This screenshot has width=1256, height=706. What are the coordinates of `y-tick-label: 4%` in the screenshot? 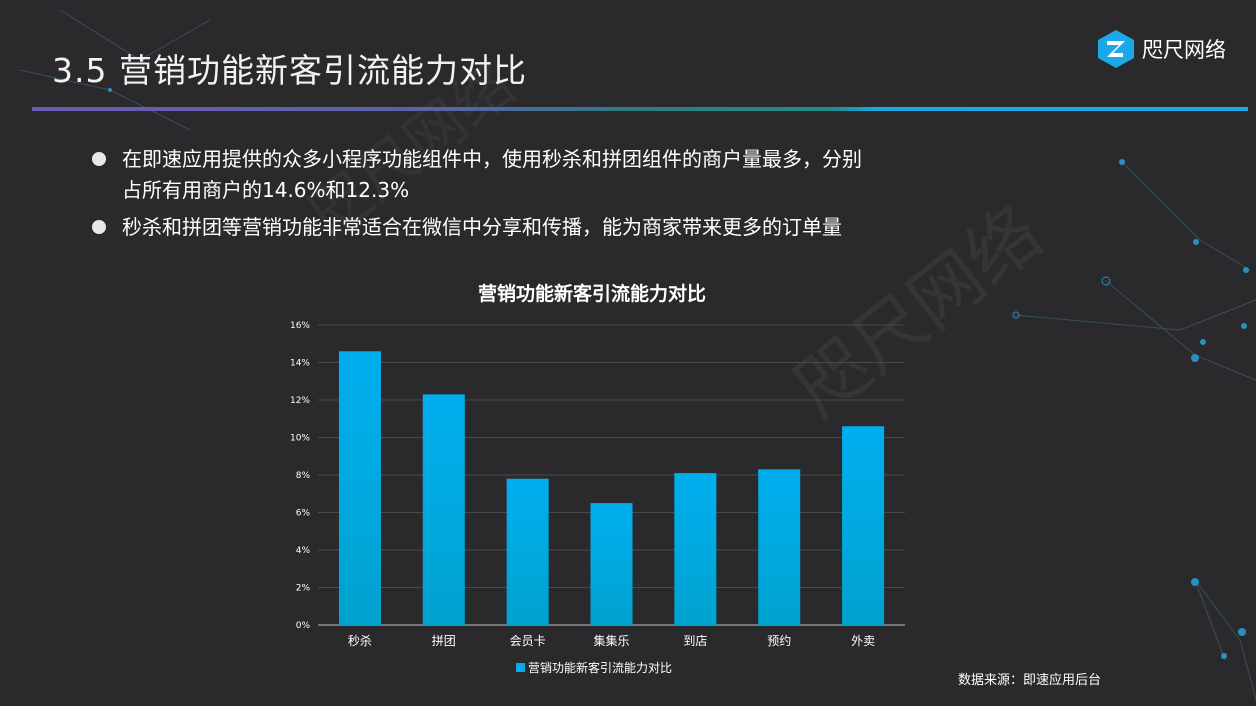 It's located at (303, 551).